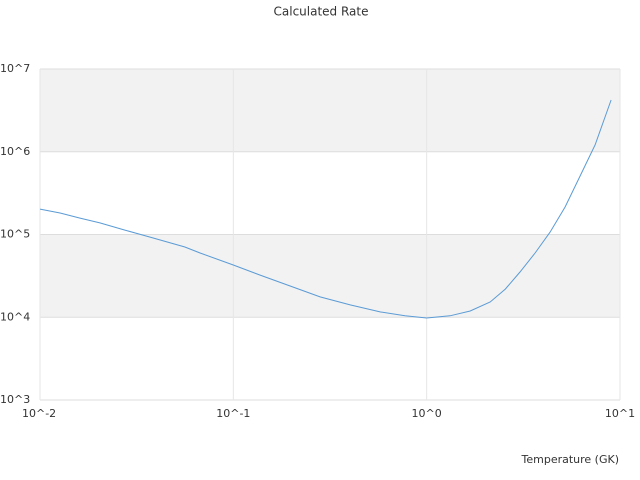 The height and width of the screenshot is (480, 640). I want to click on y-tick-label: 10^3, so click(15, 399).